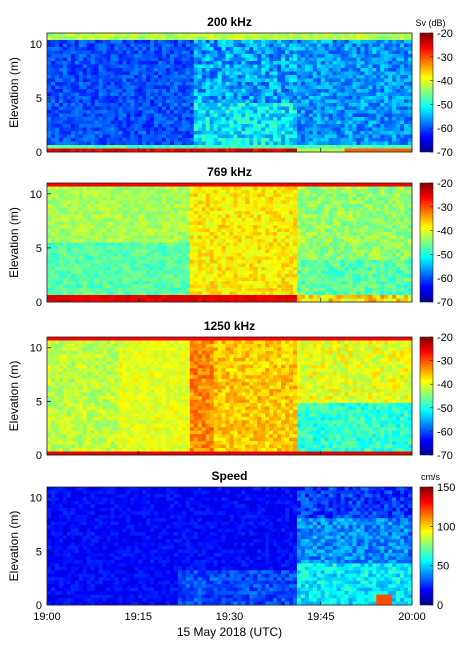 The height and width of the screenshot is (659, 474). I want to click on colorbar-label: Sv (dB), so click(430, 23).